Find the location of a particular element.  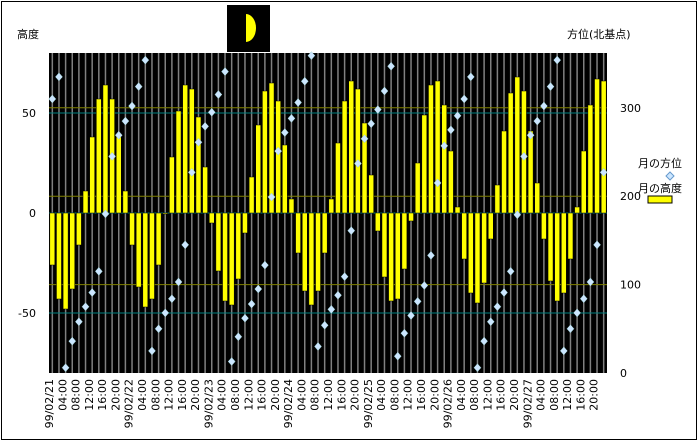

x-tick-label: 12:00 is located at coordinates (89, 395).